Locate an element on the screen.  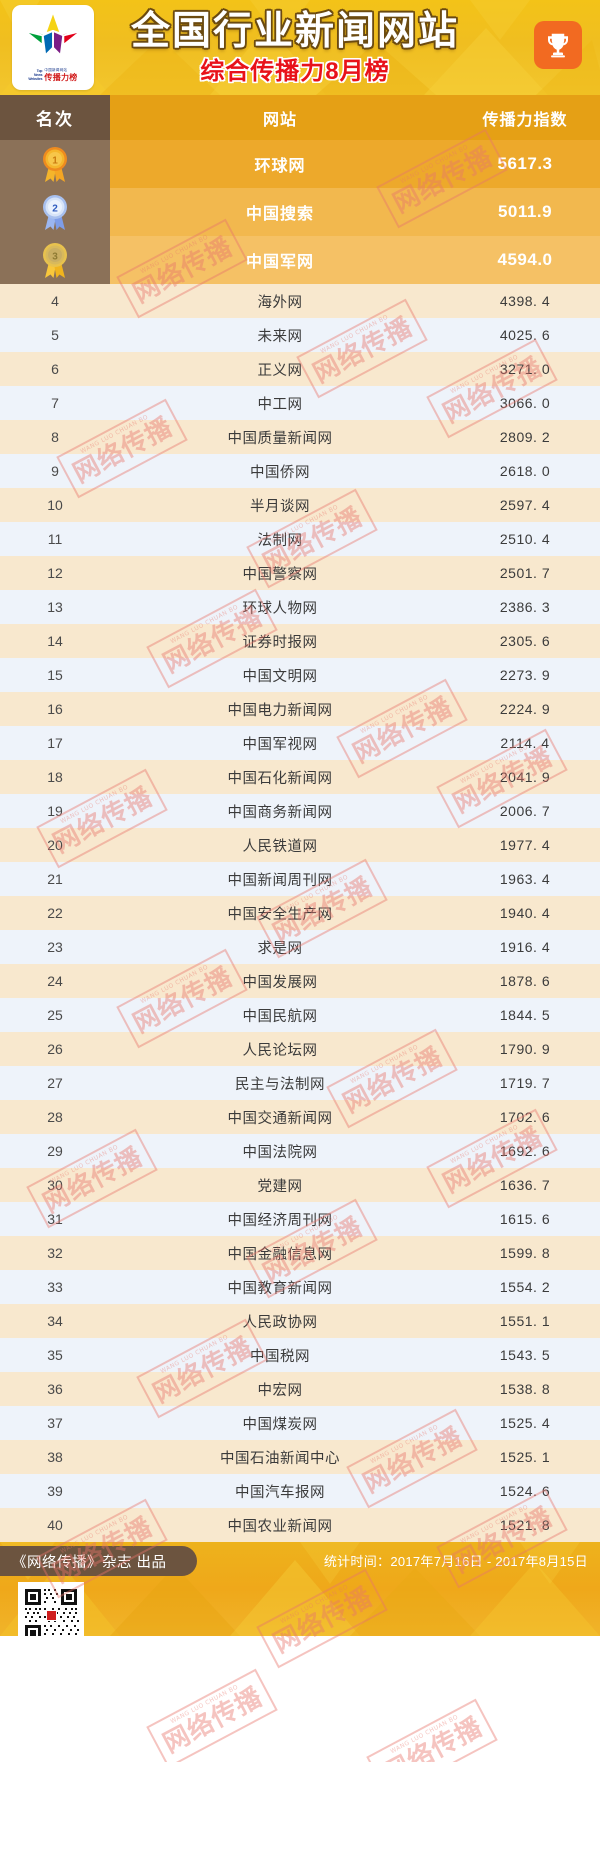
table-row: 30 党建网 1636. 7 is located at coordinates (300, 1185).